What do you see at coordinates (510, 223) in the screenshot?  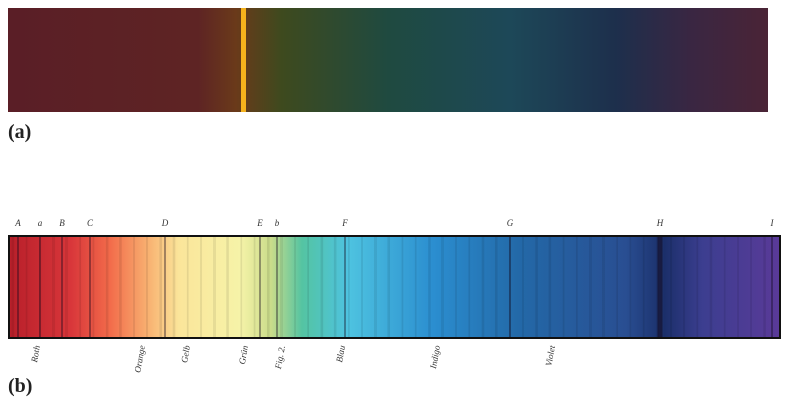 I see `line-letter: G` at bounding box center [510, 223].